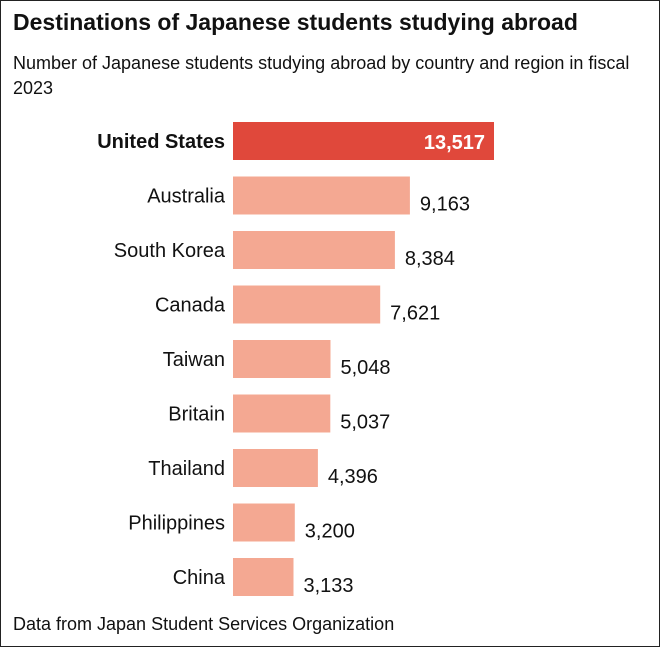 The height and width of the screenshot is (647, 660). Describe the element at coordinates (170, 251) in the screenshot. I see `category-label: South Korea` at that location.